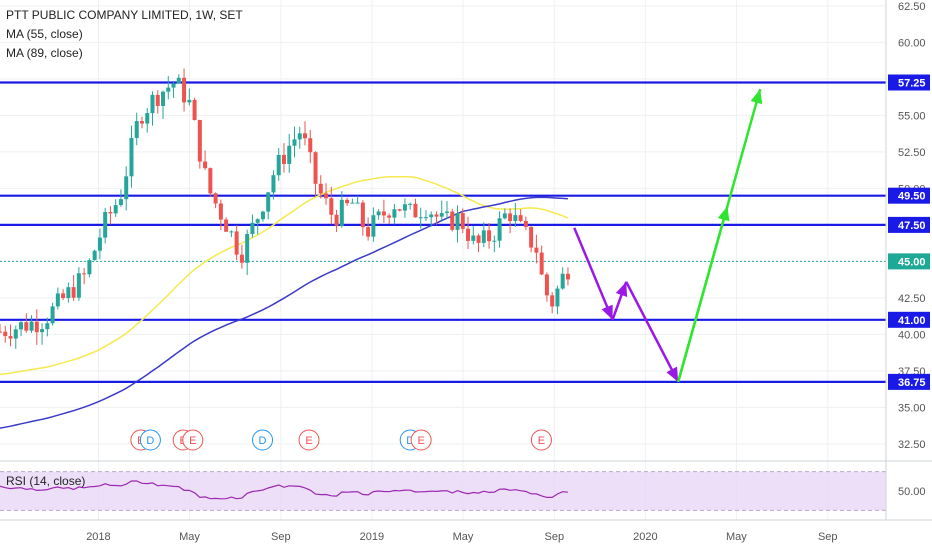 The image size is (932, 555). I want to click on legend-ma-55: MA (55, close), so click(44, 34).